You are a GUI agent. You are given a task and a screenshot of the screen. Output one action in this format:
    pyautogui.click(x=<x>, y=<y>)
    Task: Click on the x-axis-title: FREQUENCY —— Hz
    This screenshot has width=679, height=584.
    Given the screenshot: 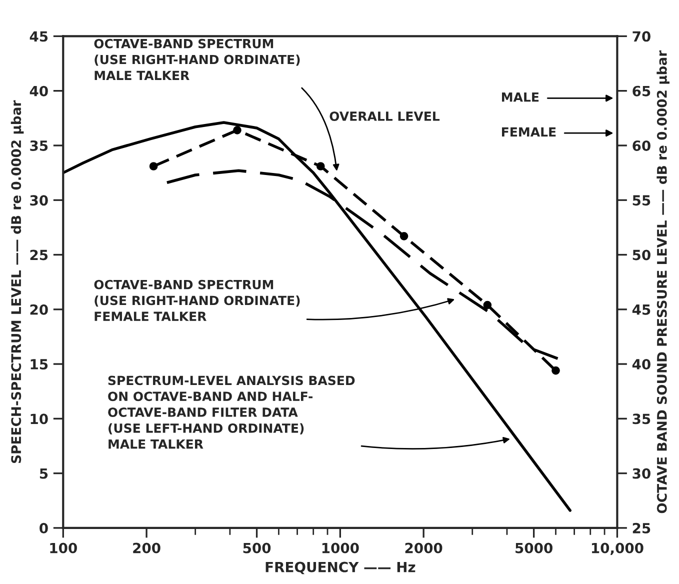 What is the action you would take?
    pyautogui.click(x=341, y=568)
    